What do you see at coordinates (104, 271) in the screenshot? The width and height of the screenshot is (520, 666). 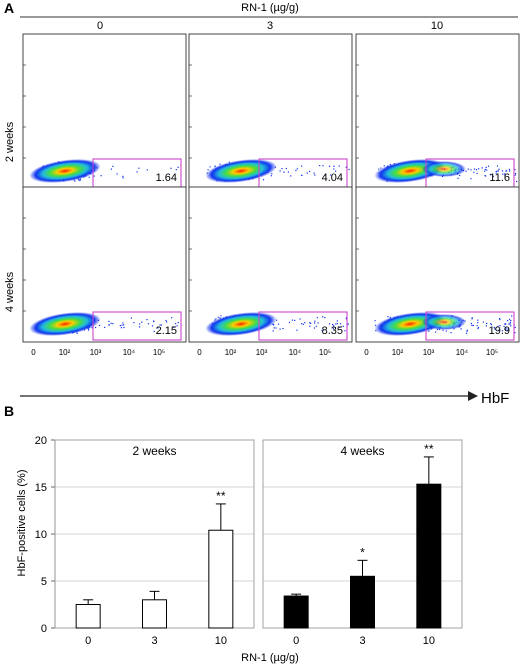 I see `flow-plot-r1-c0: 2.15 0 10² 10³ 10⁴ 10⁵` at bounding box center [104, 271].